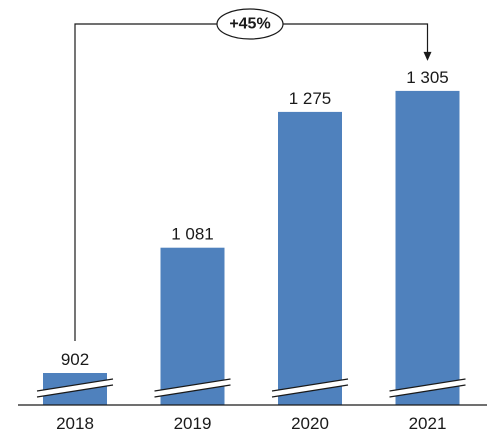 This screenshot has height=440, width=495. What do you see at coordinates (428, 423) in the screenshot?
I see `x-tick-label: 2021` at bounding box center [428, 423].